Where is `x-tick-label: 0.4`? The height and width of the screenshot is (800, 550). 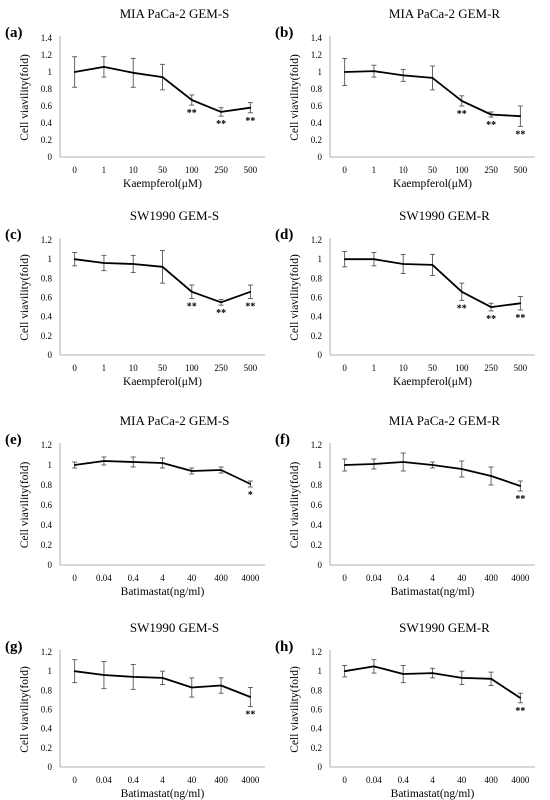 x-tick-label: 0.4 is located at coordinates (134, 578).